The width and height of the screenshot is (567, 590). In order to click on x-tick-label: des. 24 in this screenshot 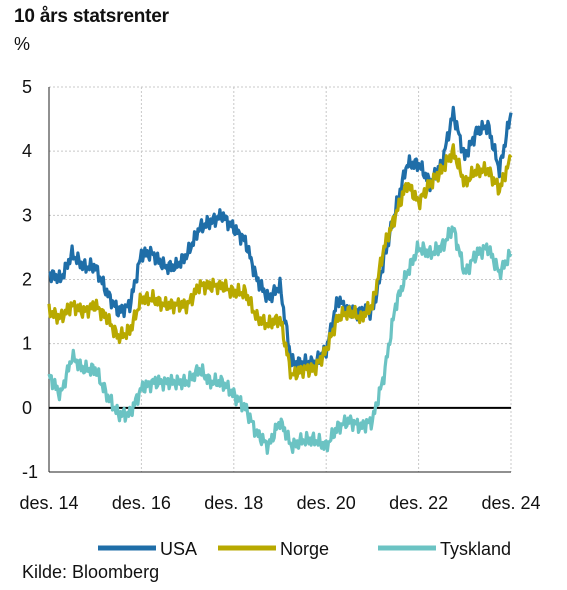, I will do `click(510, 503)`.